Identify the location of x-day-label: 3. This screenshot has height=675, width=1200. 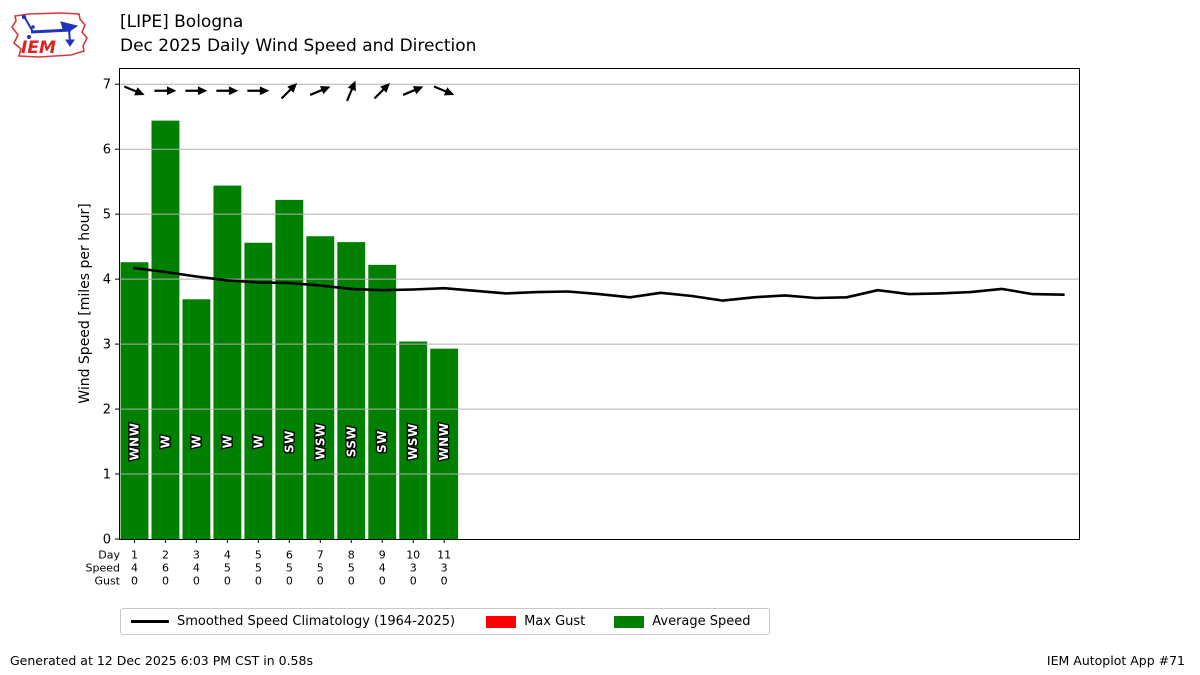
(196, 555).